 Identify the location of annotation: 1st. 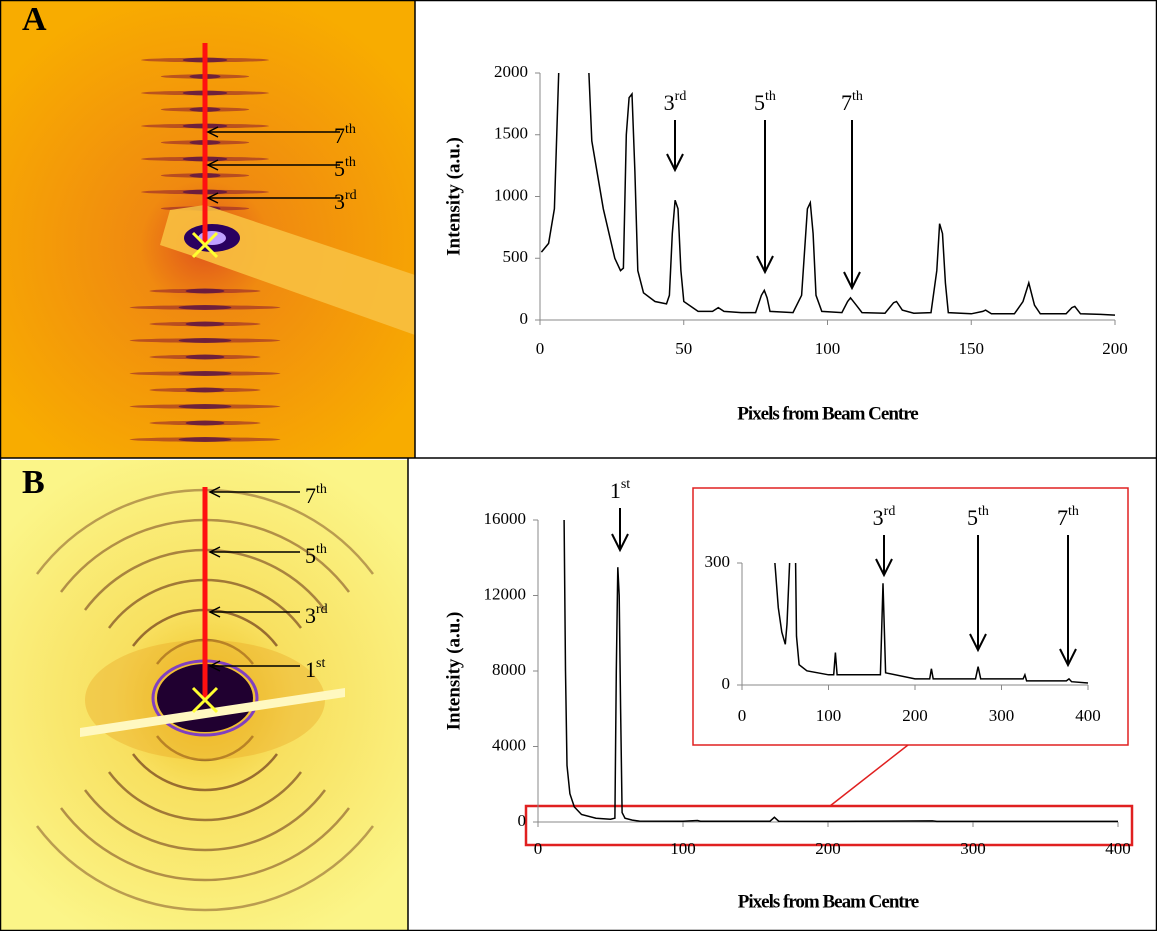
(315, 669).